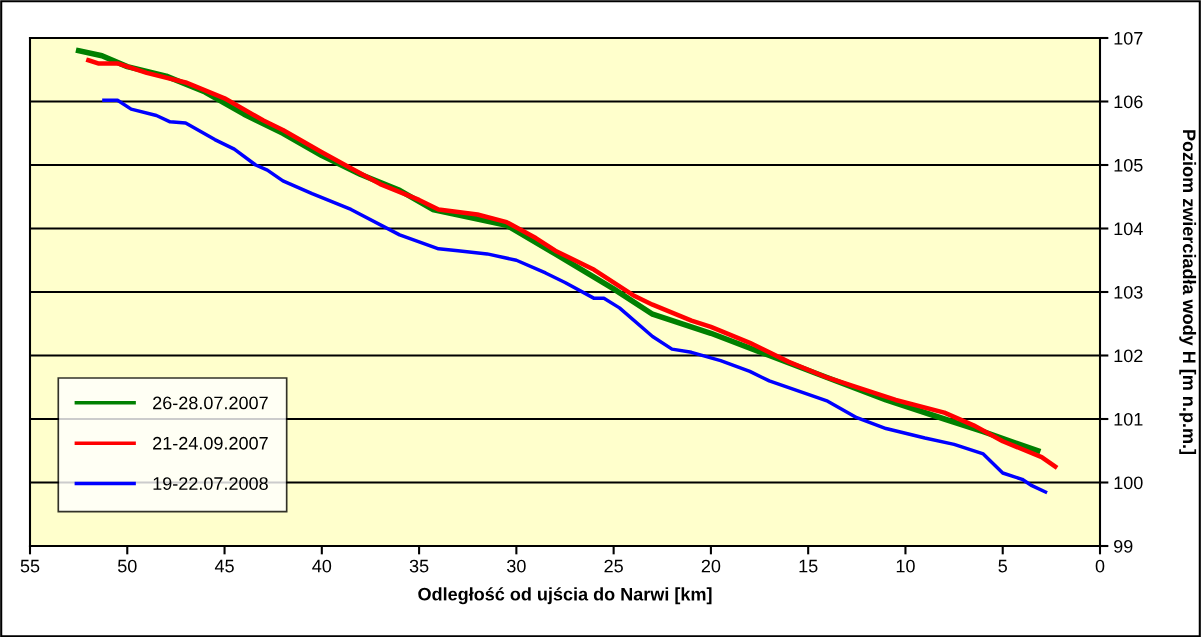  I want to click on y-axis-title: Poziom zwierciadła wody H [m n.p.m.], so click(1188, 292).